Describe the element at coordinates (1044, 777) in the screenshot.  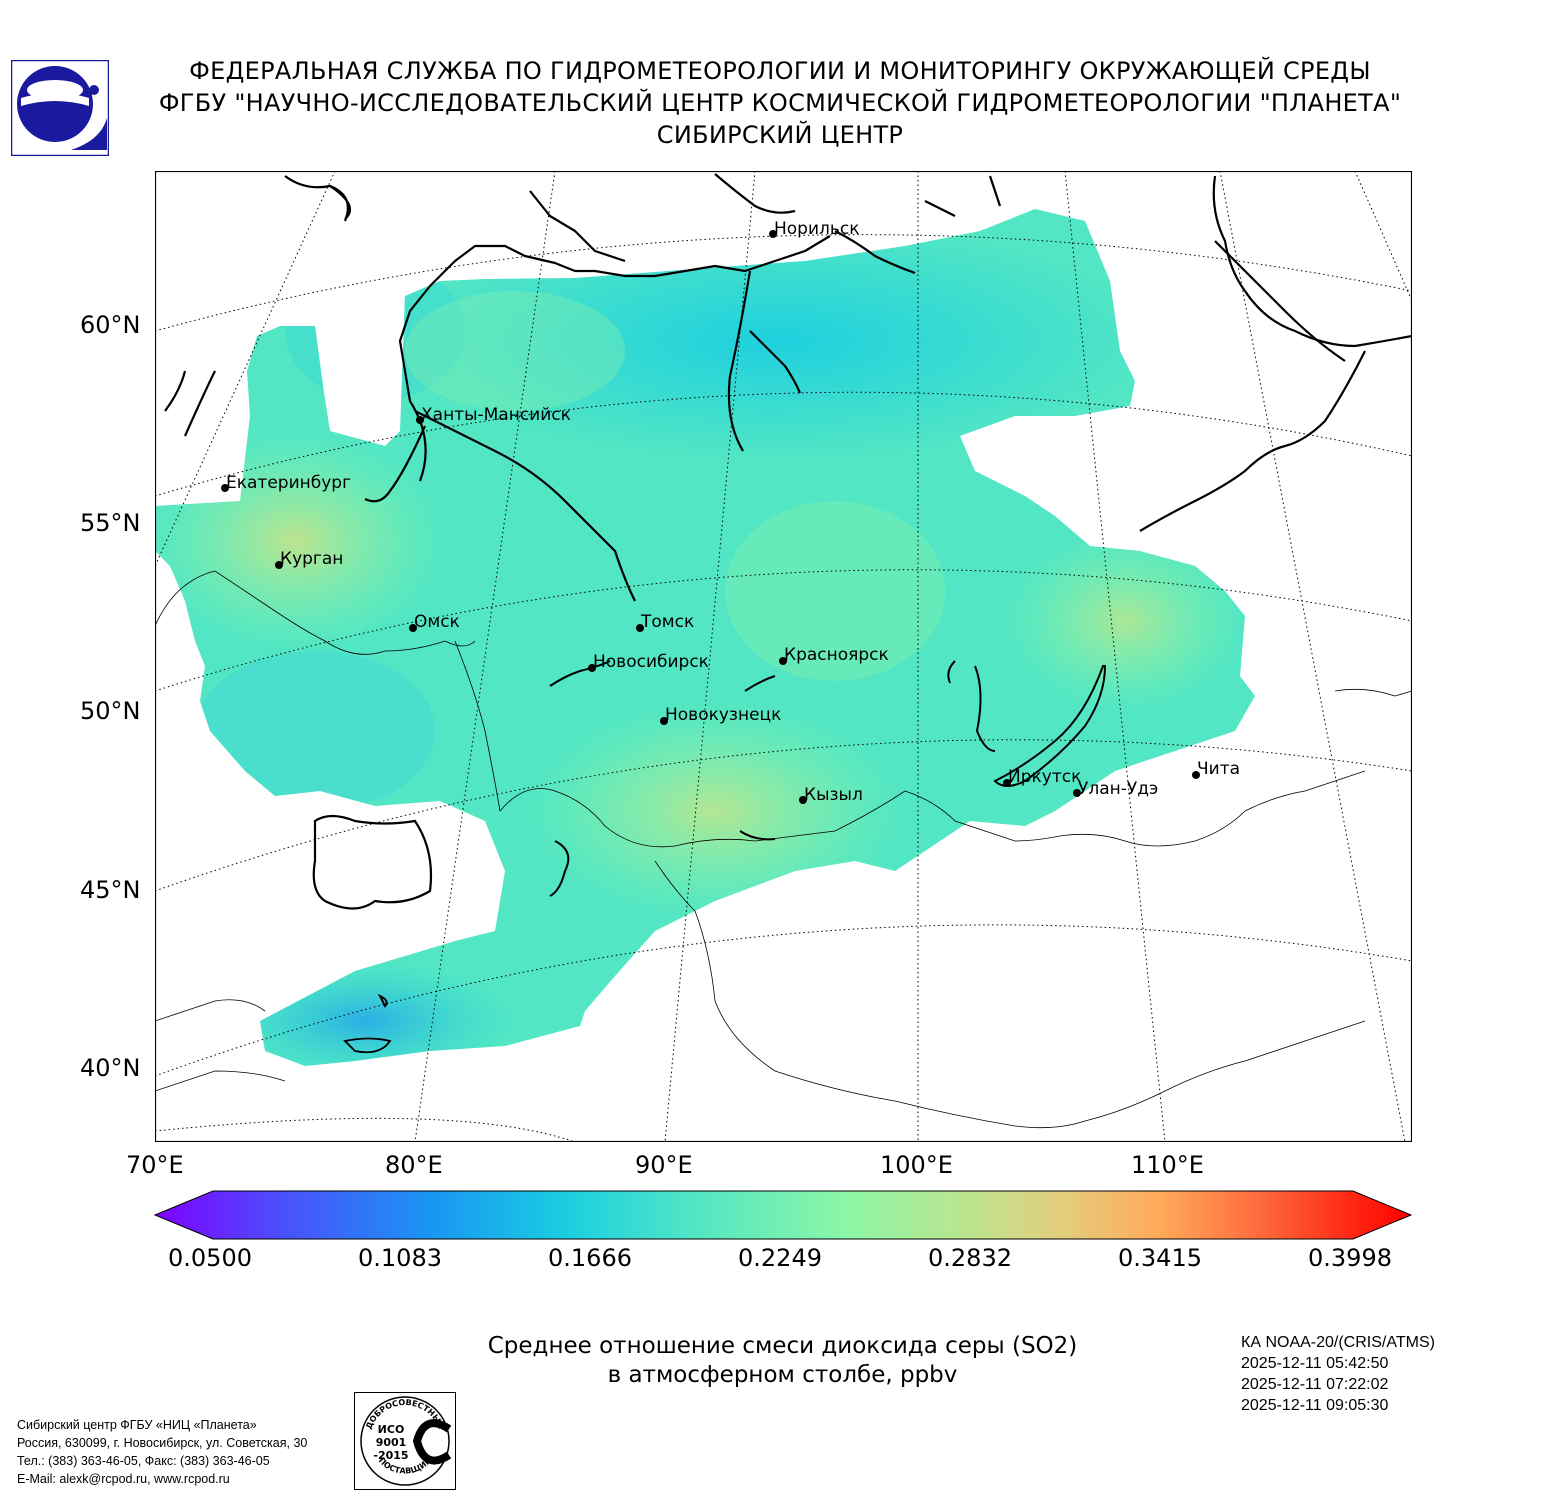
I see `city-label-irkutsk: Иркутск` at that location.